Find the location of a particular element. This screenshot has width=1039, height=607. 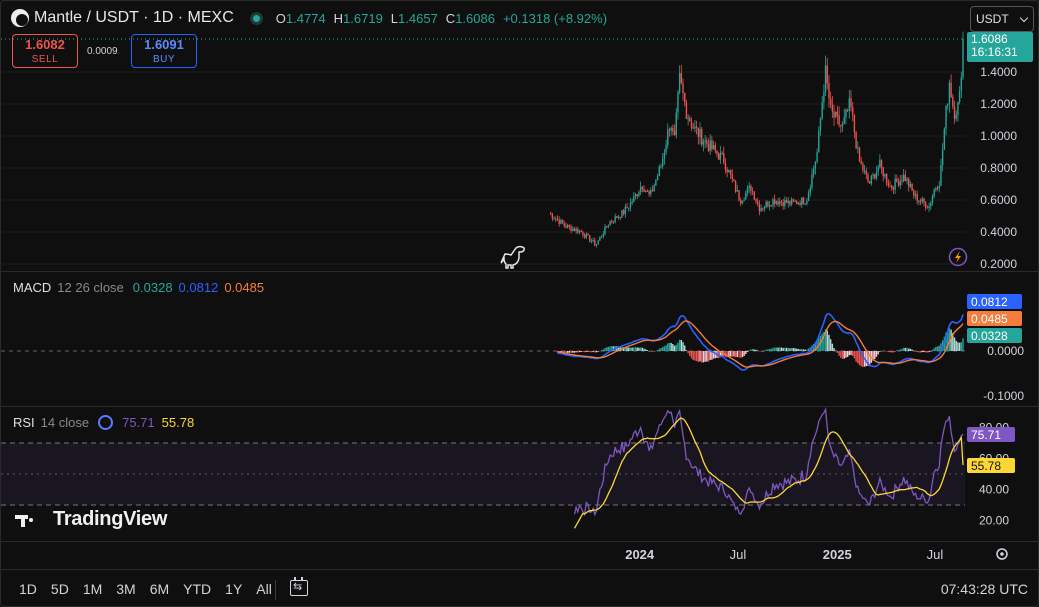

chevron-down-icon is located at coordinates (1024, 18).